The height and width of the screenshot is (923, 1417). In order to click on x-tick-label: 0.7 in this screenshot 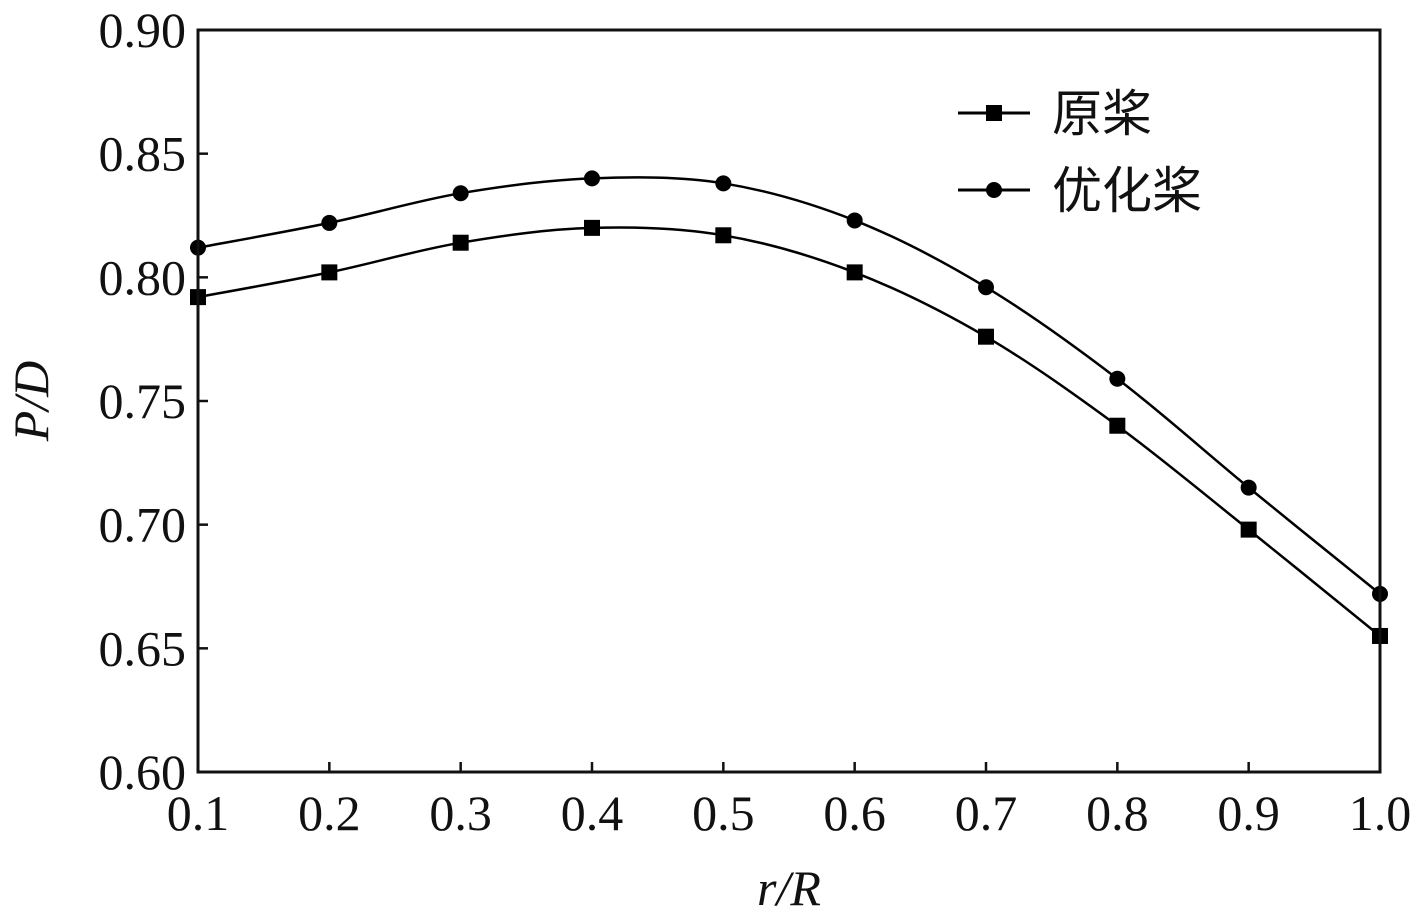, I will do `click(986, 813)`.